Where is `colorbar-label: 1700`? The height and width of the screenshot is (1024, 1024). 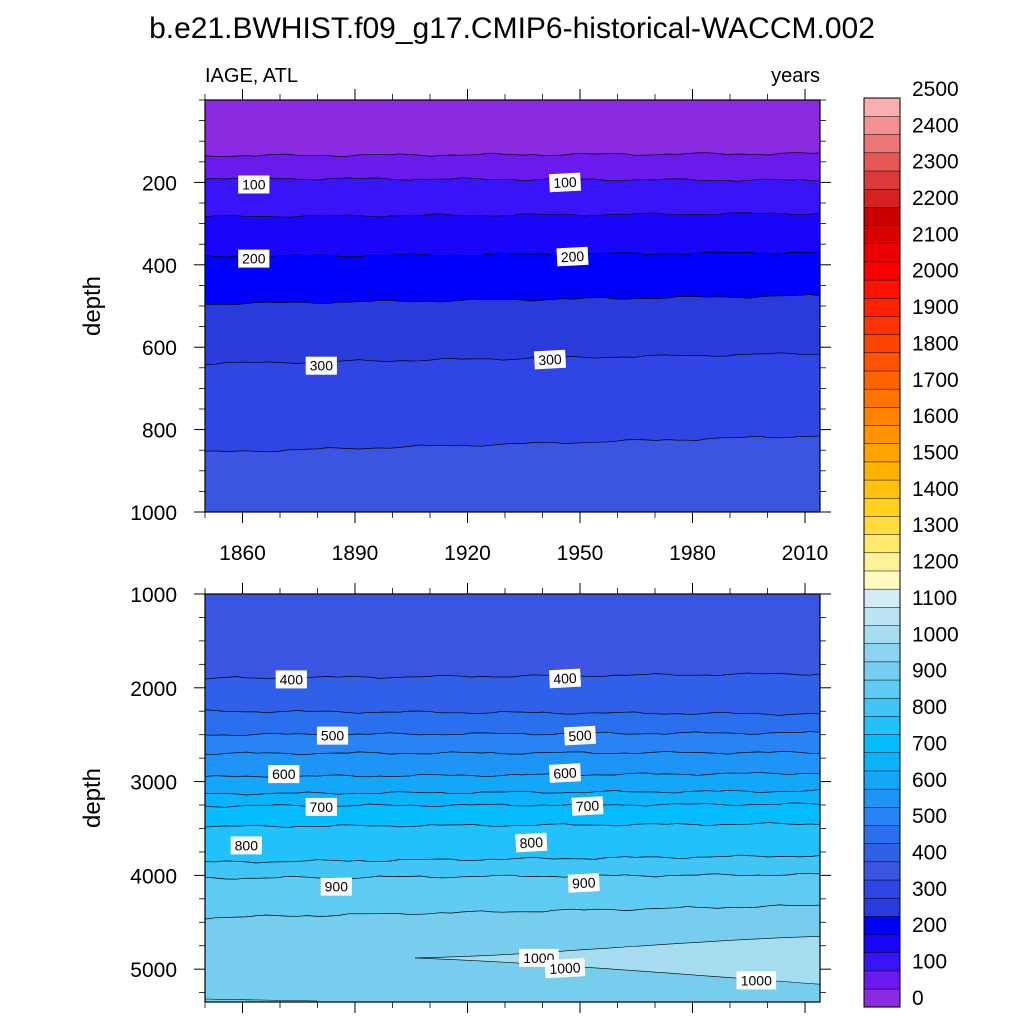
colorbar-label: 1700 is located at coordinates (935, 380).